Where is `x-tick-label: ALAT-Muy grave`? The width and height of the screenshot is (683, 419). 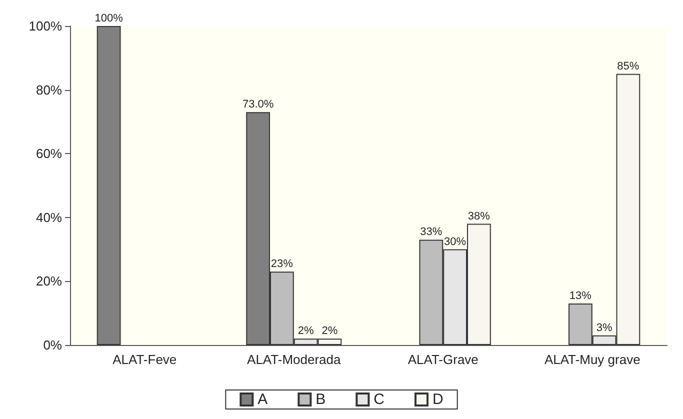
x-tick-label: ALAT-Muy grave is located at coordinates (592, 359).